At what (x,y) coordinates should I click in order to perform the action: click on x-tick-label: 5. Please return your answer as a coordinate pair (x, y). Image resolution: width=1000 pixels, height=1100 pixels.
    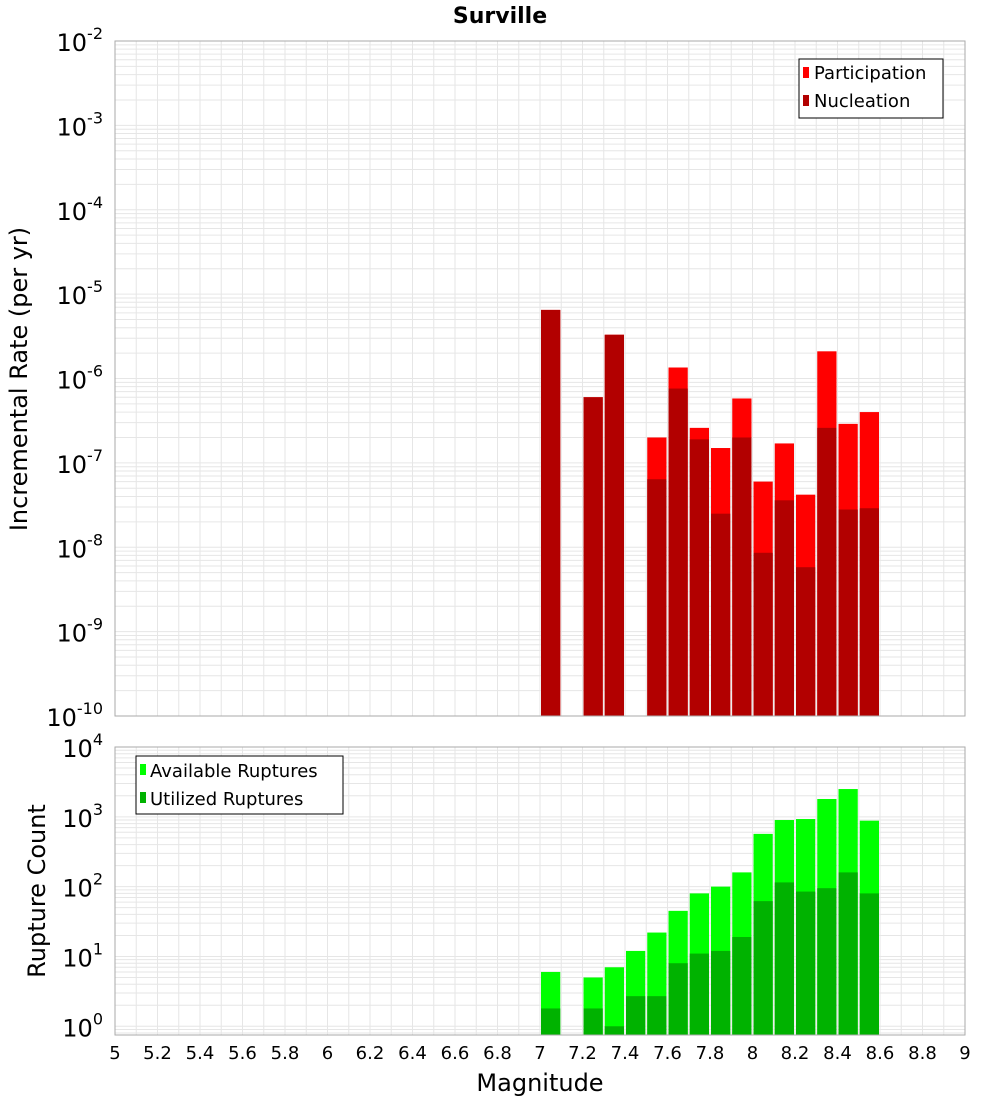
    Looking at the image, I should click on (114, 1053).